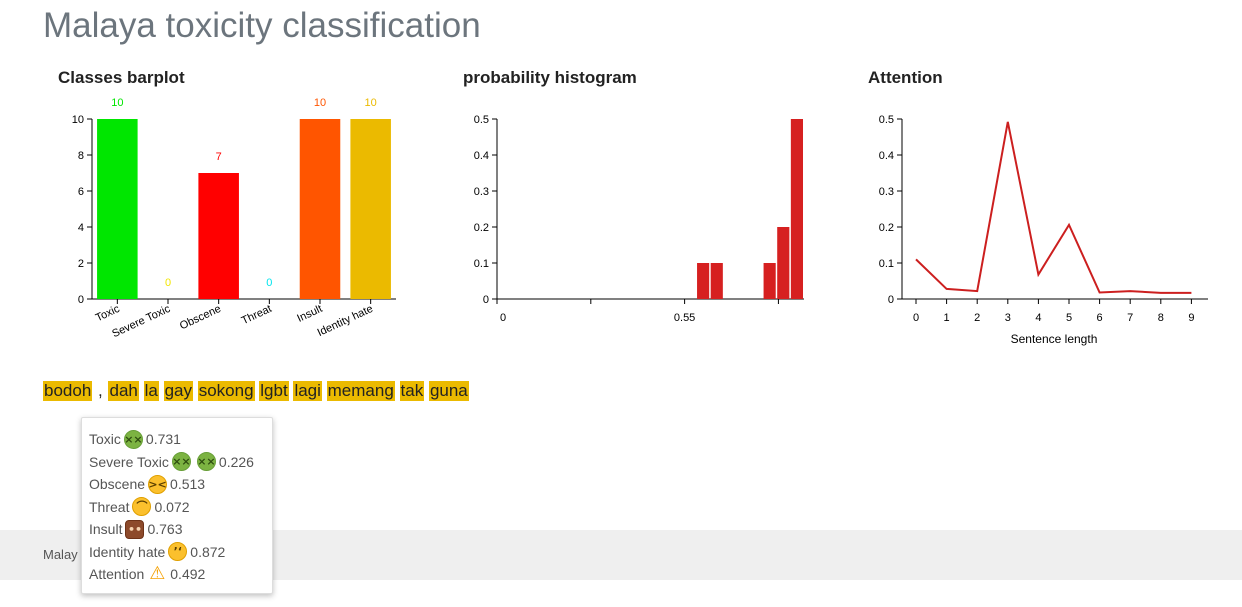 This screenshot has width=1242, height=607. Describe the element at coordinates (129, 461) in the screenshot. I see `tooltip-label: Severe Toxic` at that location.